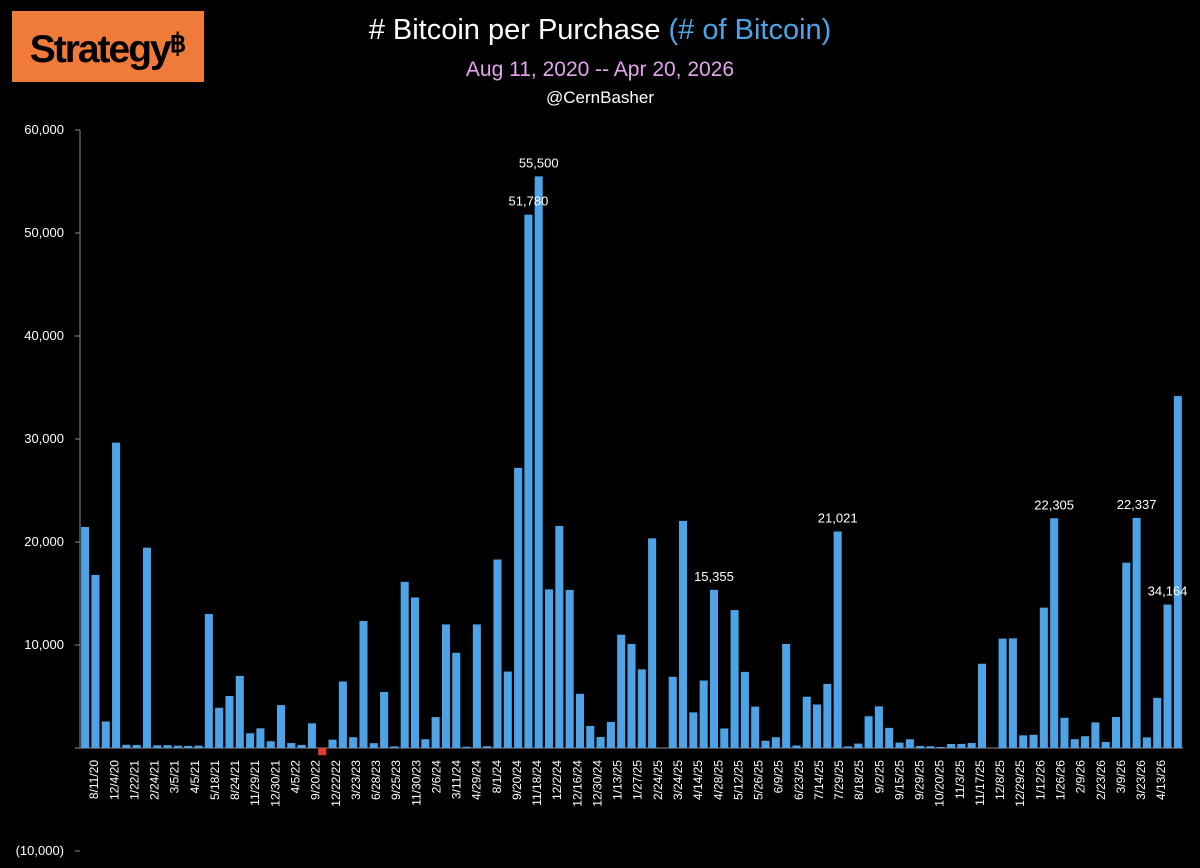 Image resolution: width=1200 pixels, height=868 pixels. What do you see at coordinates (316, 780) in the screenshot?
I see `x-tick-label: 9/20/22` at bounding box center [316, 780].